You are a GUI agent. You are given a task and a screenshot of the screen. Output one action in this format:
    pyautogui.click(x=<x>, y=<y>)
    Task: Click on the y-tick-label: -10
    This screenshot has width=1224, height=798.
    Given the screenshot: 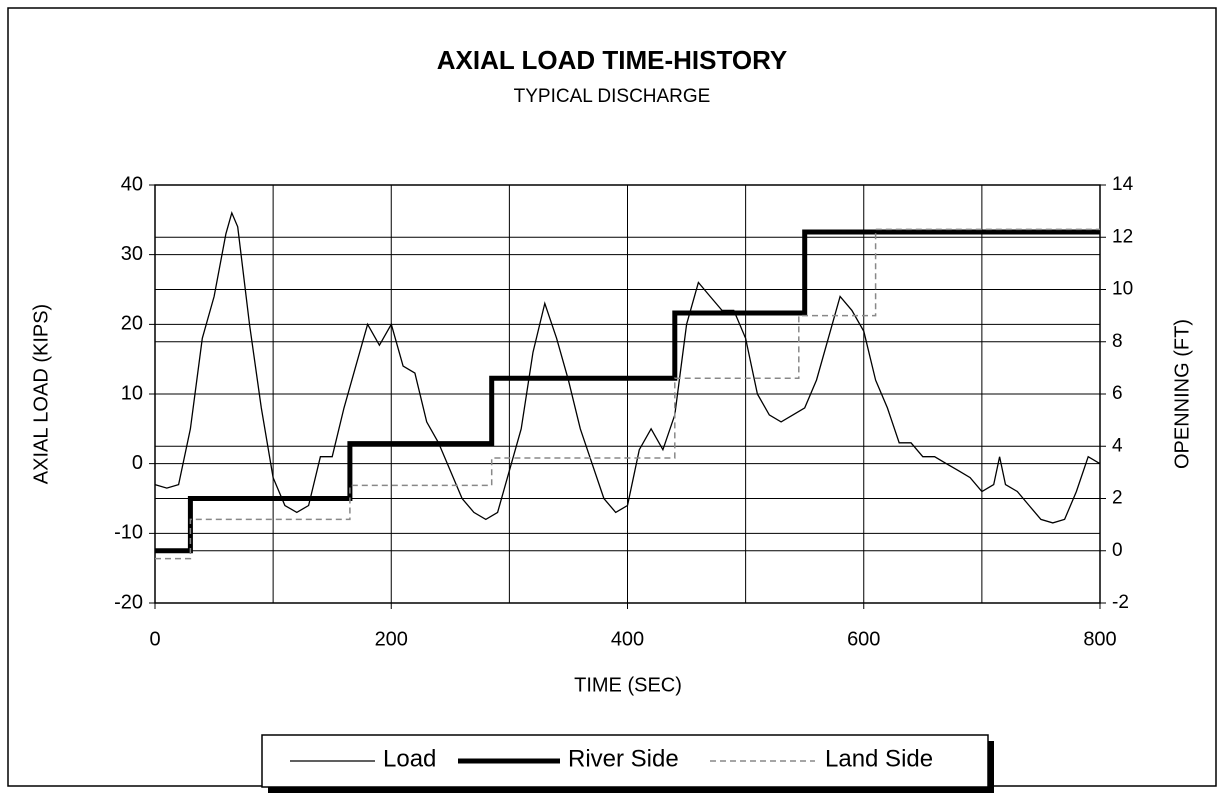 What is the action you would take?
    pyautogui.click(x=128, y=533)
    